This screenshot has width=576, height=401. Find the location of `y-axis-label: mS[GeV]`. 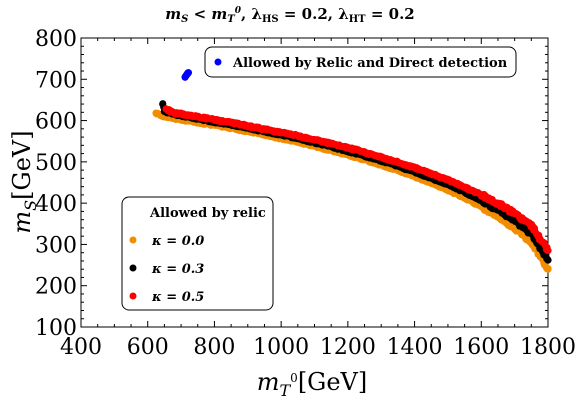

y-axis-label: mS[GeV] is located at coordinates (24, 181).